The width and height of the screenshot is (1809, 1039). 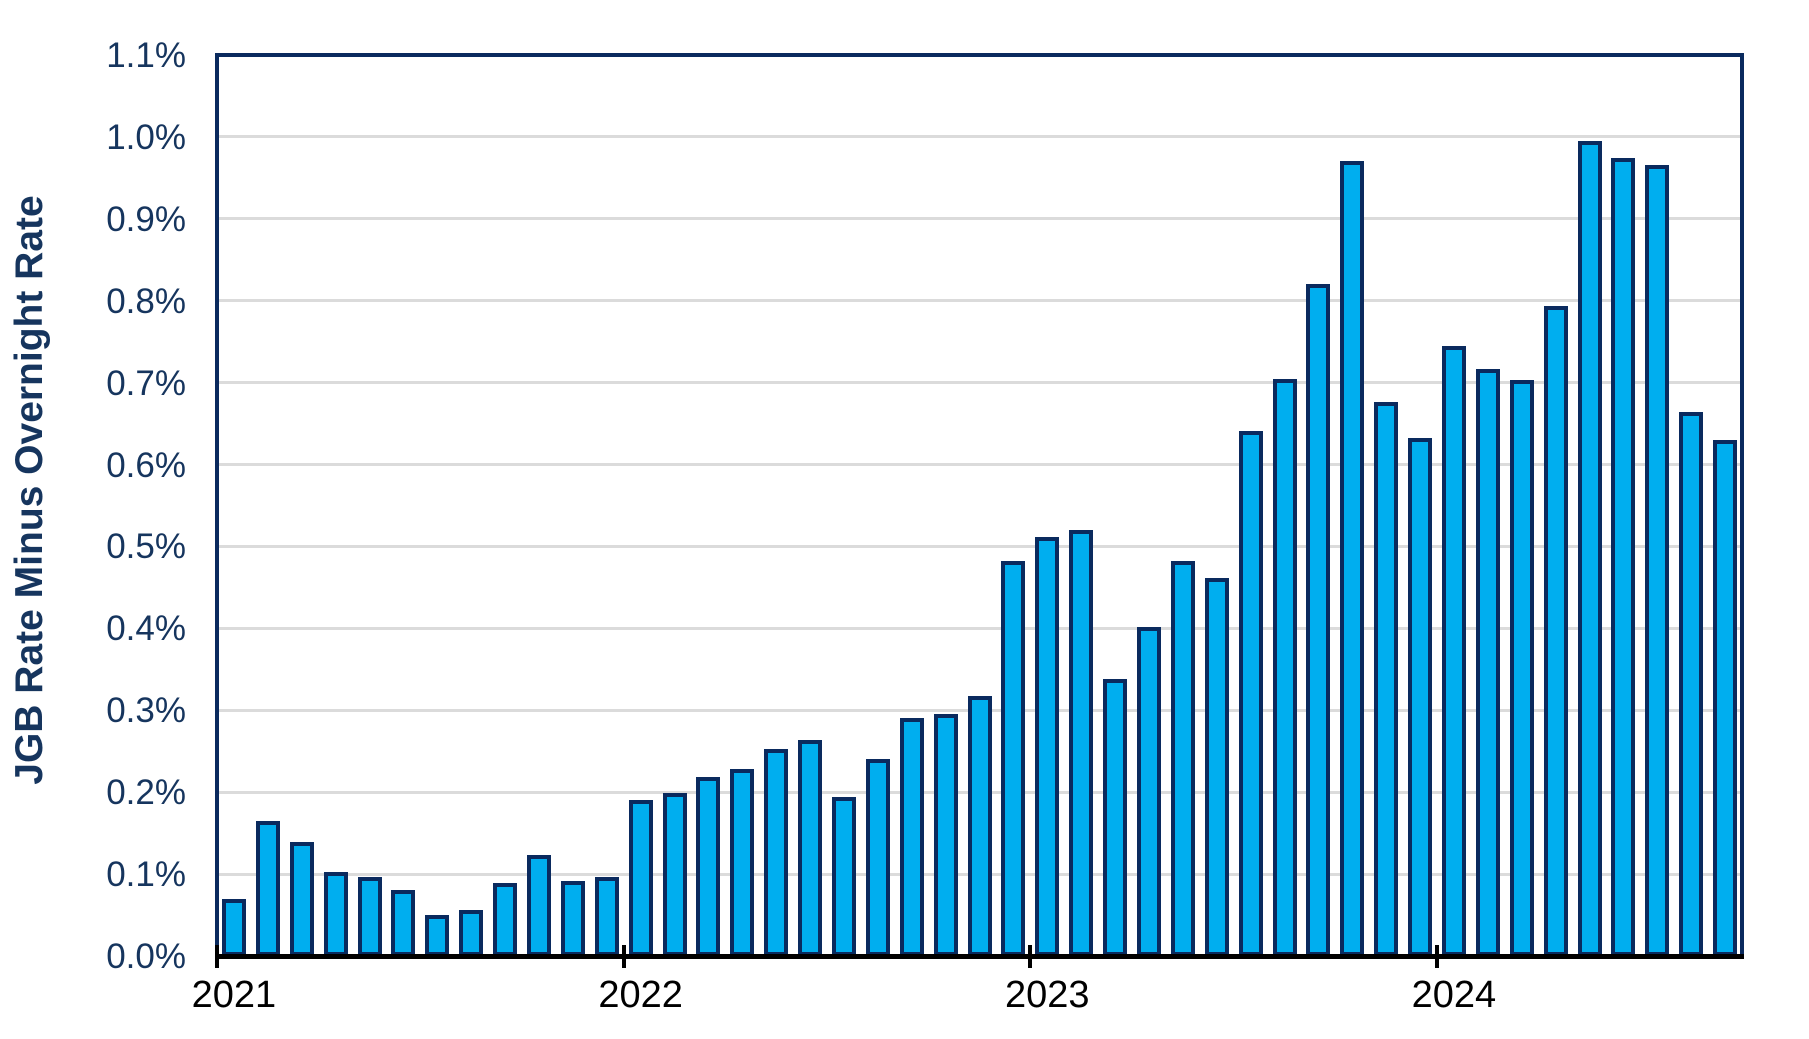 What do you see at coordinates (146, 383) in the screenshot?
I see `y-tick-label: 0.7%` at bounding box center [146, 383].